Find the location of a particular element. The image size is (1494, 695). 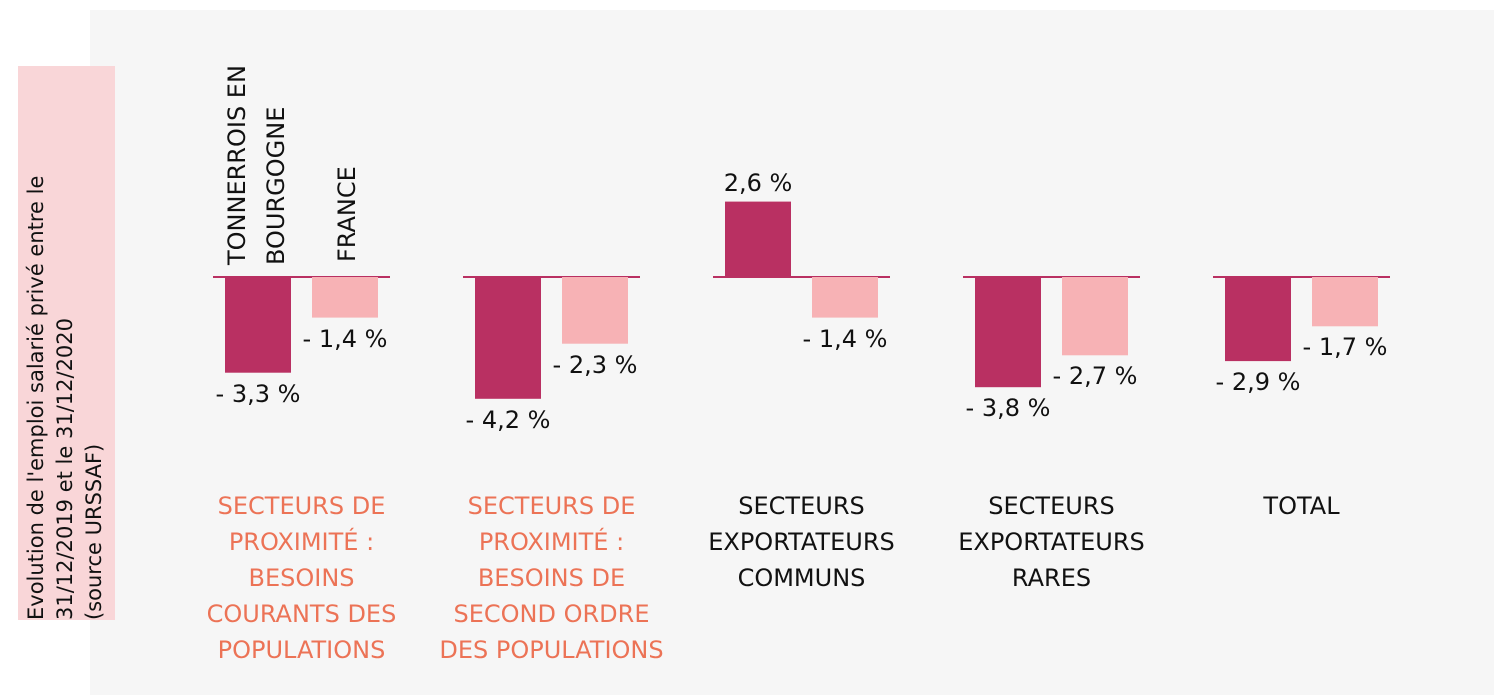

x-tick-label: SECTEURS EXPORTATEURS COMMUNS is located at coordinates (801, 542).